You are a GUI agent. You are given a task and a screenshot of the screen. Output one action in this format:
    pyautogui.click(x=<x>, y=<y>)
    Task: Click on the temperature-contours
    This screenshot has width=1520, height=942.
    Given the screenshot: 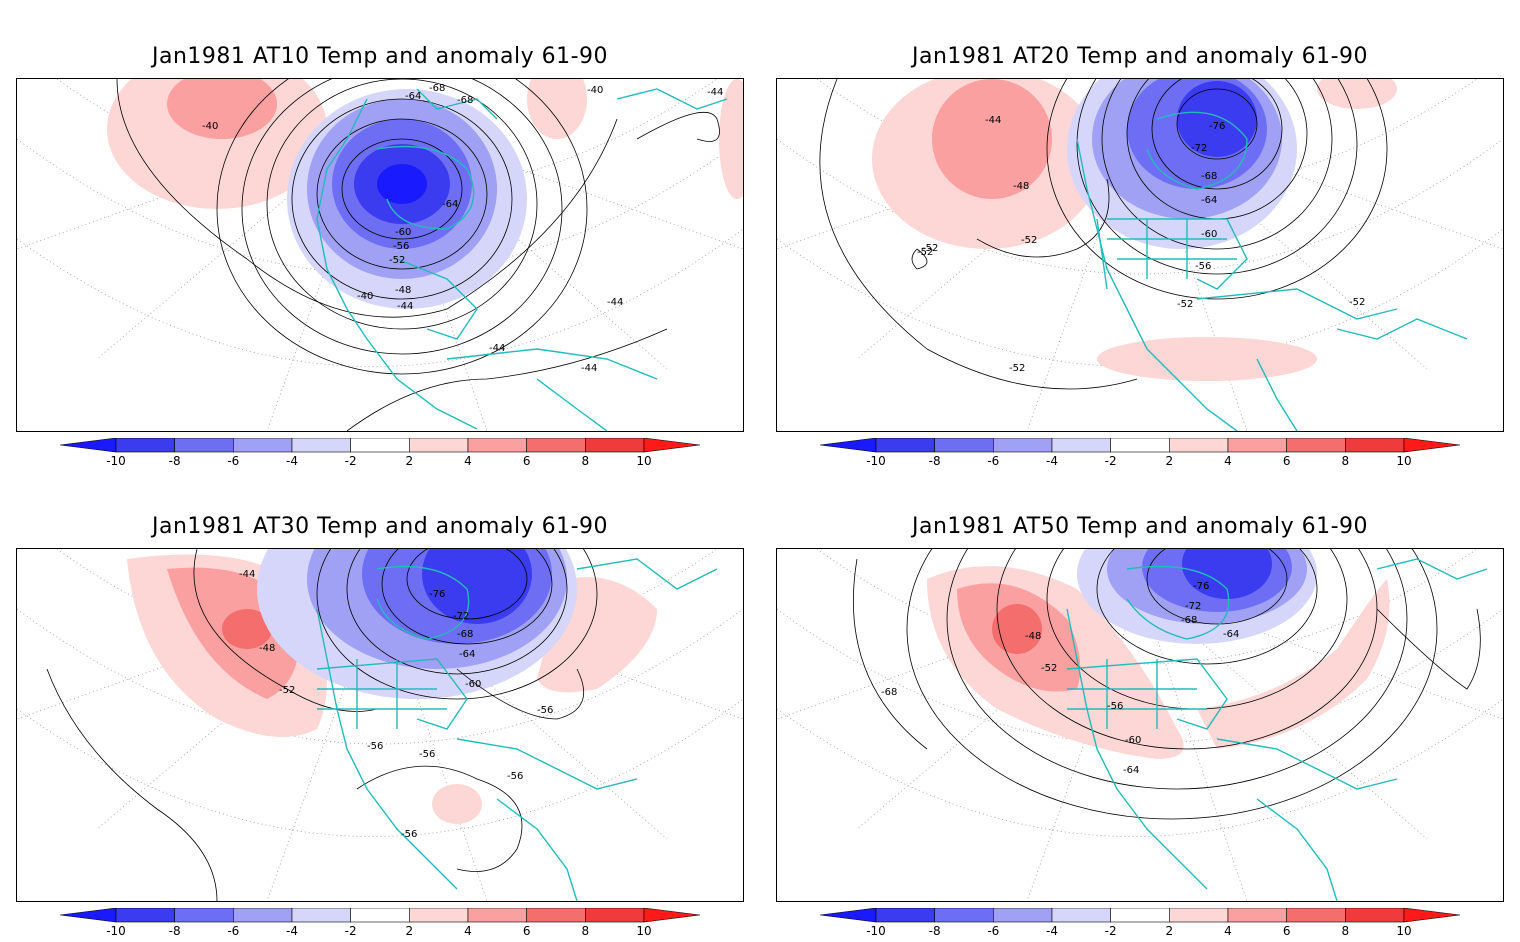 What is the action you would take?
    pyautogui.click(x=1103, y=234)
    